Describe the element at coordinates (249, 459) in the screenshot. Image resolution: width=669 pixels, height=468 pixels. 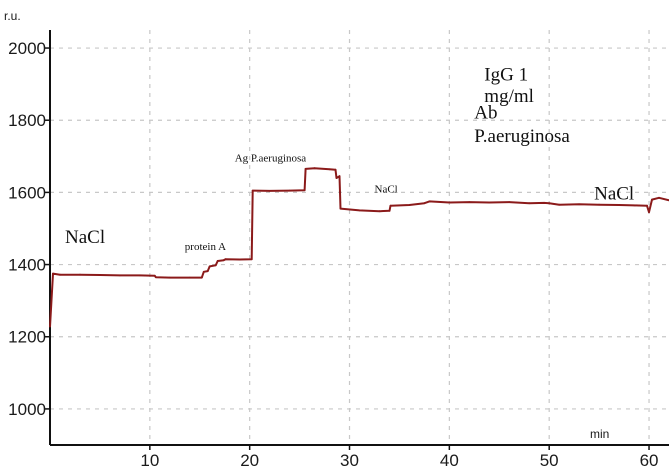
I see `x-tick-label-20: 20` at that location.